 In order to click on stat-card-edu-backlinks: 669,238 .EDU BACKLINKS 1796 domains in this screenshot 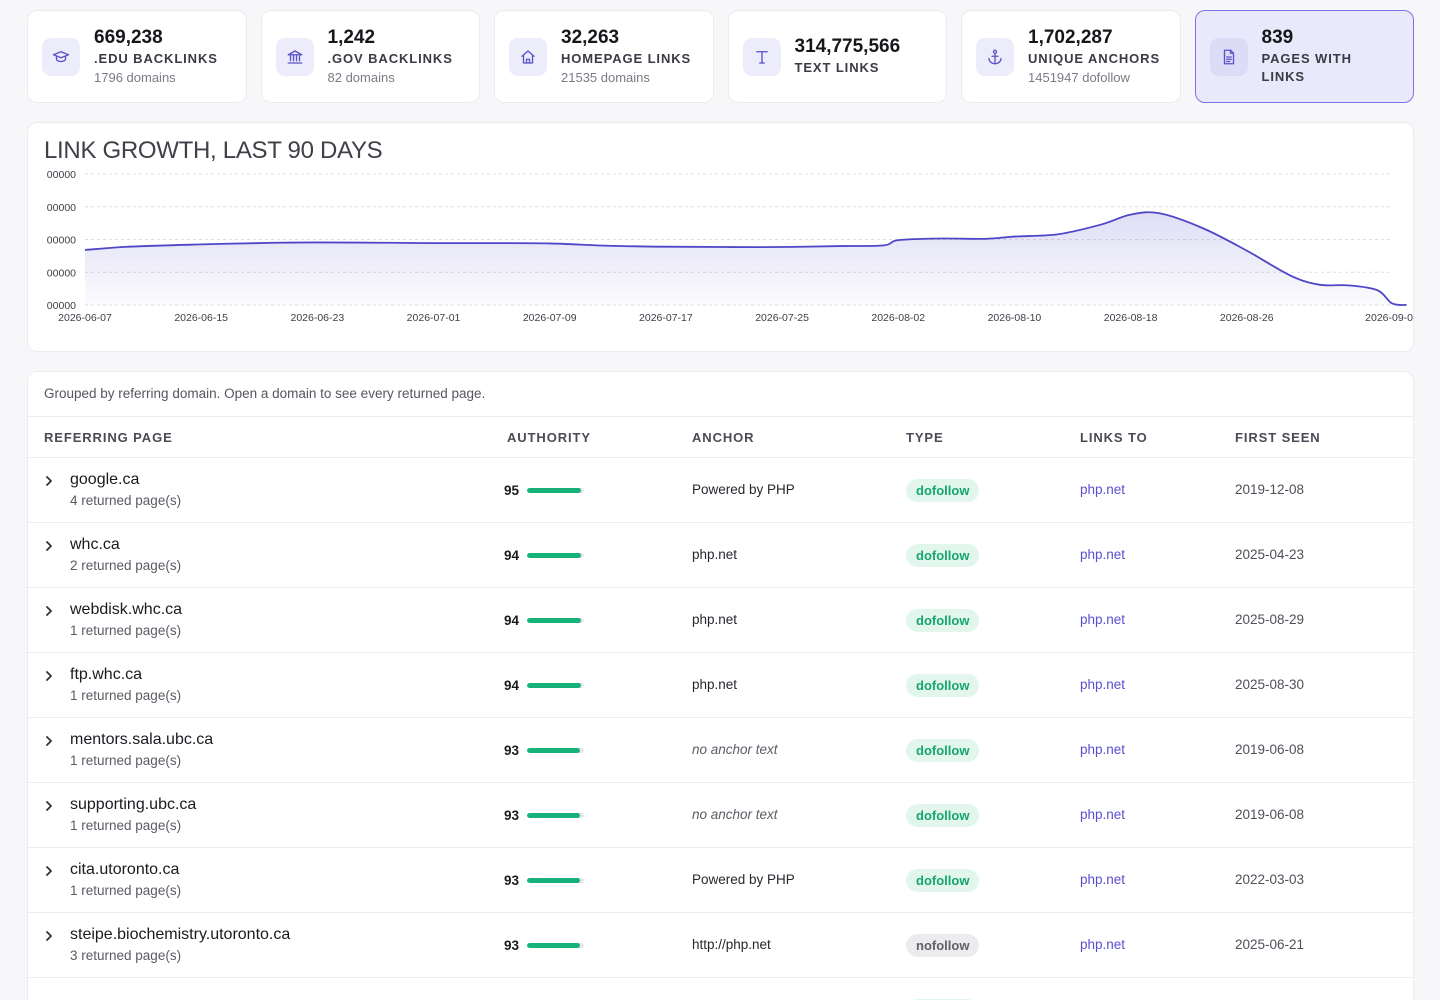, I will do `click(137, 56)`.